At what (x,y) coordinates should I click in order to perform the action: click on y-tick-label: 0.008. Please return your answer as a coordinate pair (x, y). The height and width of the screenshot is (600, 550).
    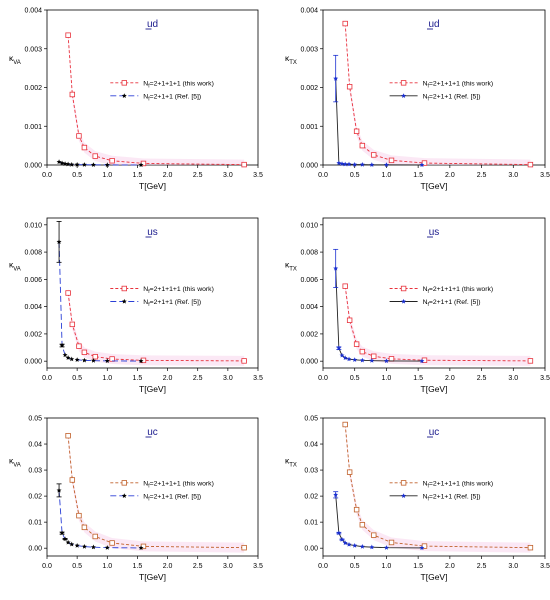
    Looking at the image, I should click on (309, 253).